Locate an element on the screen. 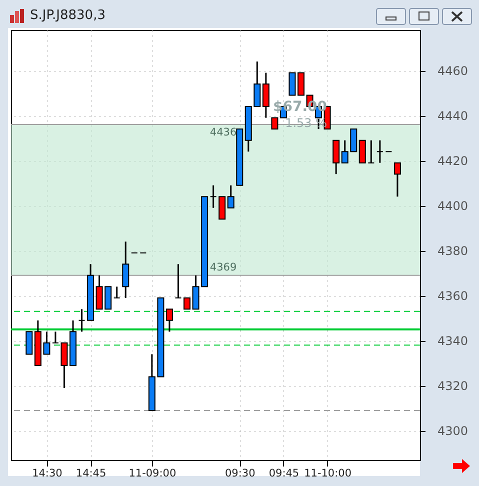  x-tick-label: 14:45 is located at coordinates (91, 474).